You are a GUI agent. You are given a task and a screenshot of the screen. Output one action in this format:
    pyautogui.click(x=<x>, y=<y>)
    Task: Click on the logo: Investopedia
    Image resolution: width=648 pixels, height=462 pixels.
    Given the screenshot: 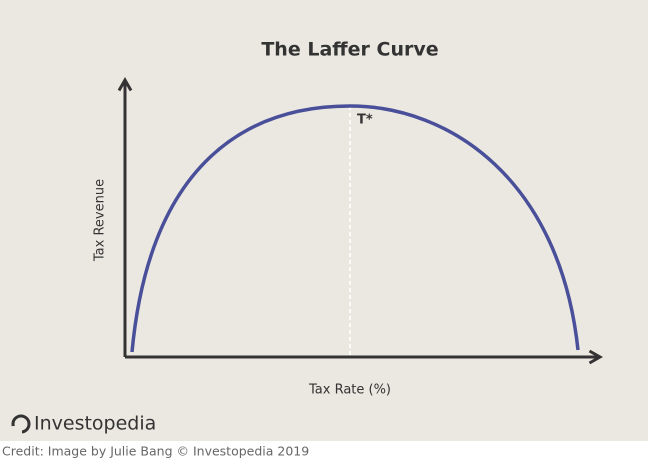 What is the action you would take?
    pyautogui.click(x=95, y=424)
    